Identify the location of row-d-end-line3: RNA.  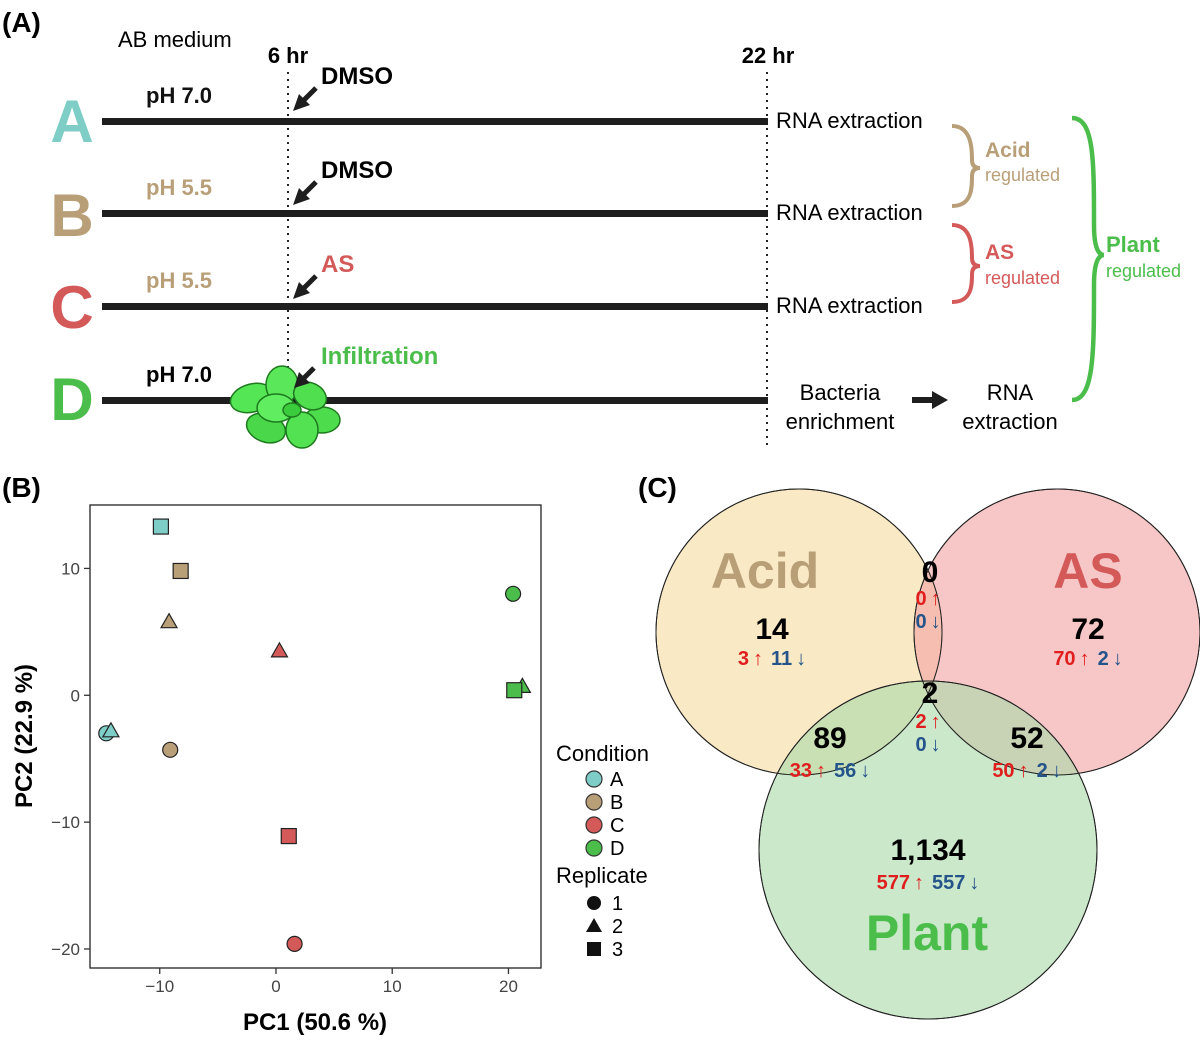
(1010, 392).